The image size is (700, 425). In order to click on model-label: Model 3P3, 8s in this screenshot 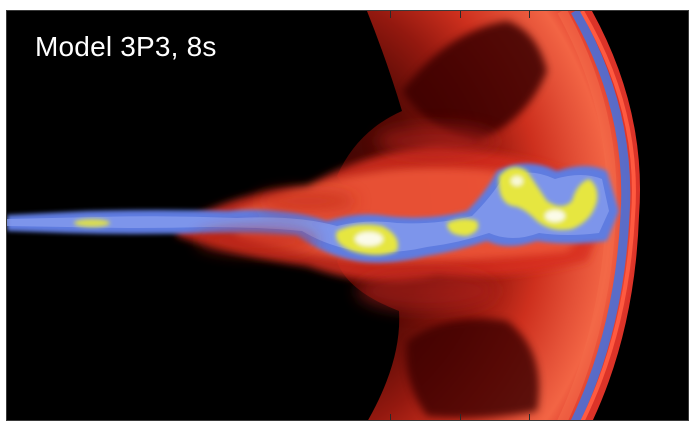, I will do `click(126, 46)`.